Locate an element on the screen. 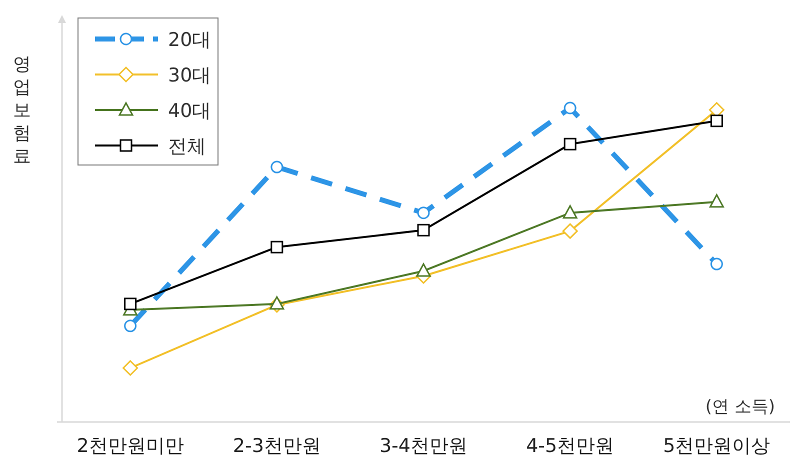 The width and height of the screenshot is (791, 462). x-tick-label: 2천만원미만 is located at coordinates (130, 446).